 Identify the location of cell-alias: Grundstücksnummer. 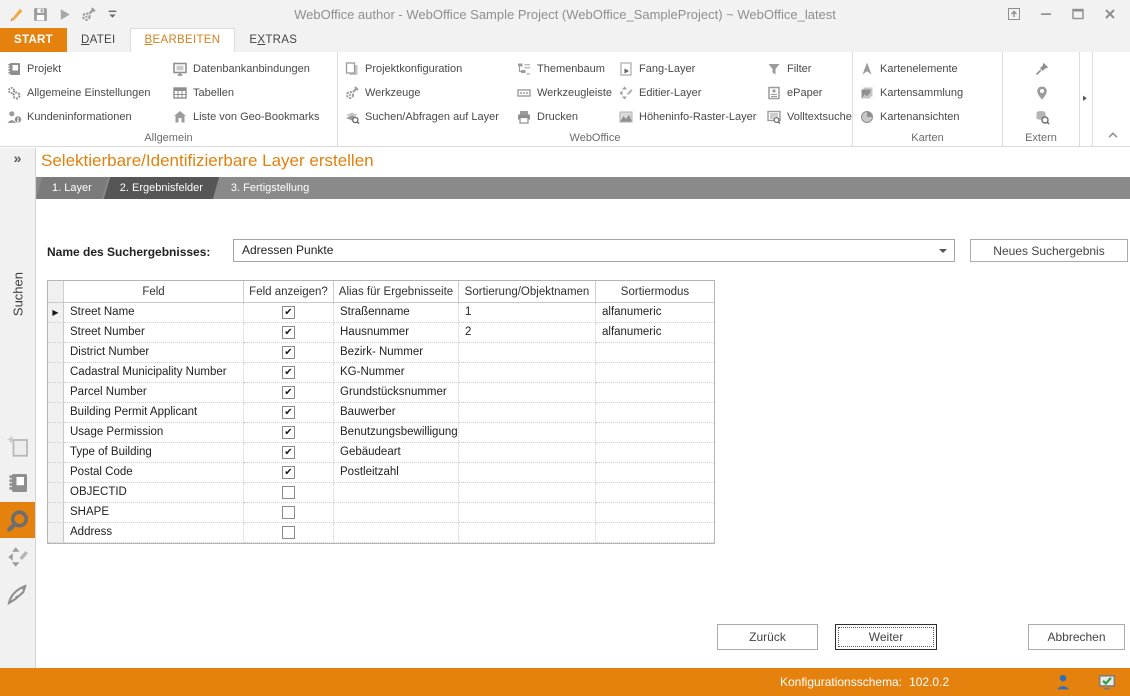
(396, 393).